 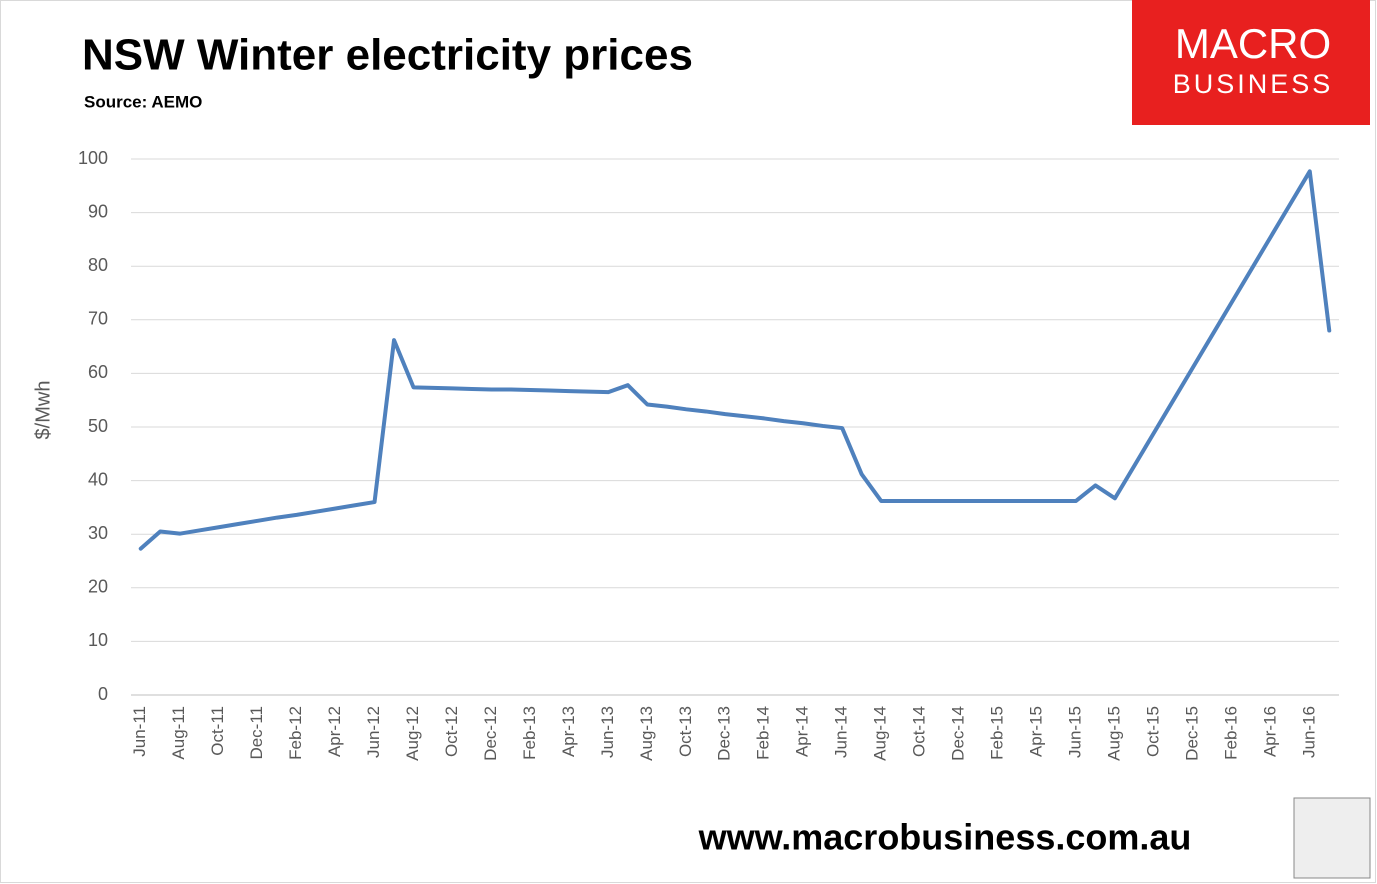 I want to click on x-tick-label: Oct-14, so click(x=919, y=731).